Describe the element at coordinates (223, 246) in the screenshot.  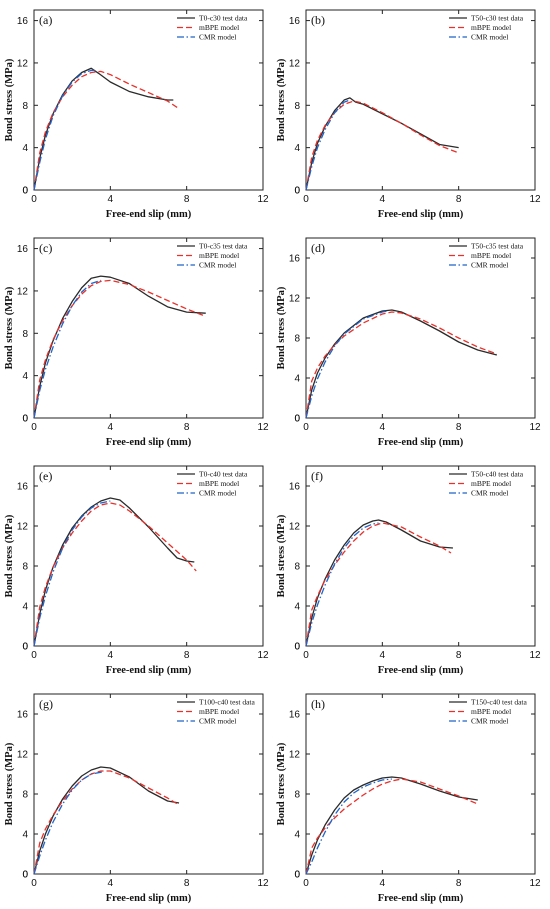
I see `legend-label: T0-c35 test data` at that location.